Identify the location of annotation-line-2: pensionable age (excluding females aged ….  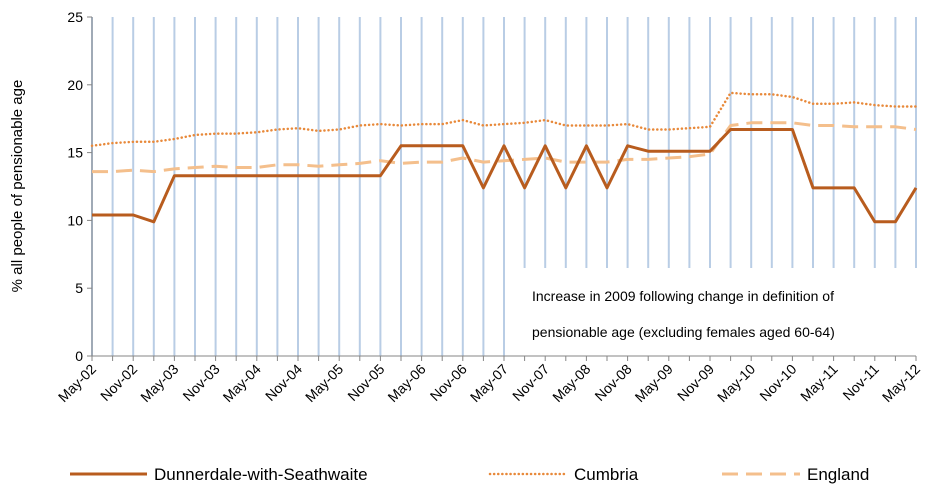
(683, 332).